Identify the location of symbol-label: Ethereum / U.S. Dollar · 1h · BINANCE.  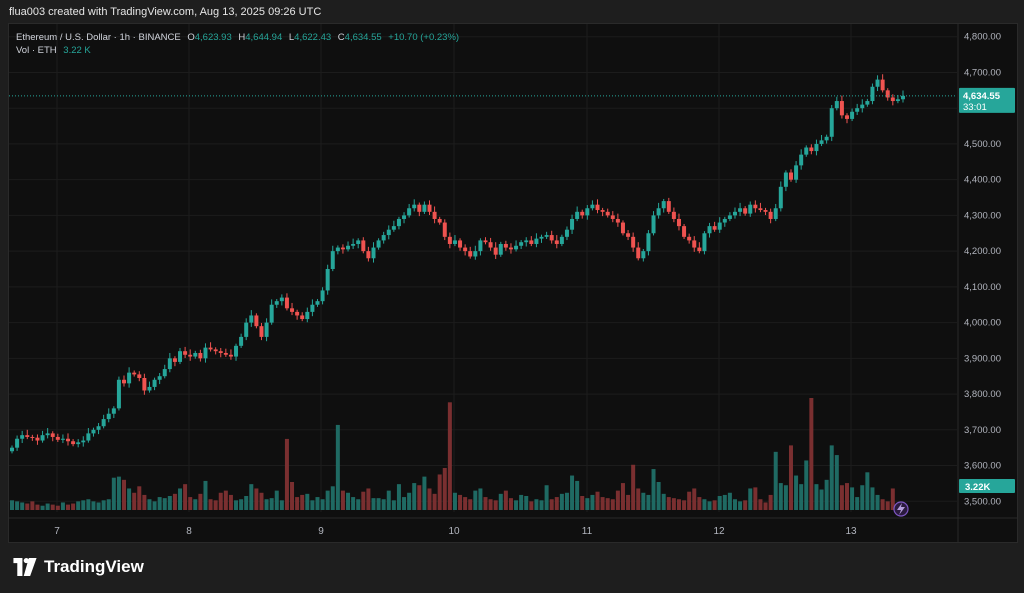
(98, 37).